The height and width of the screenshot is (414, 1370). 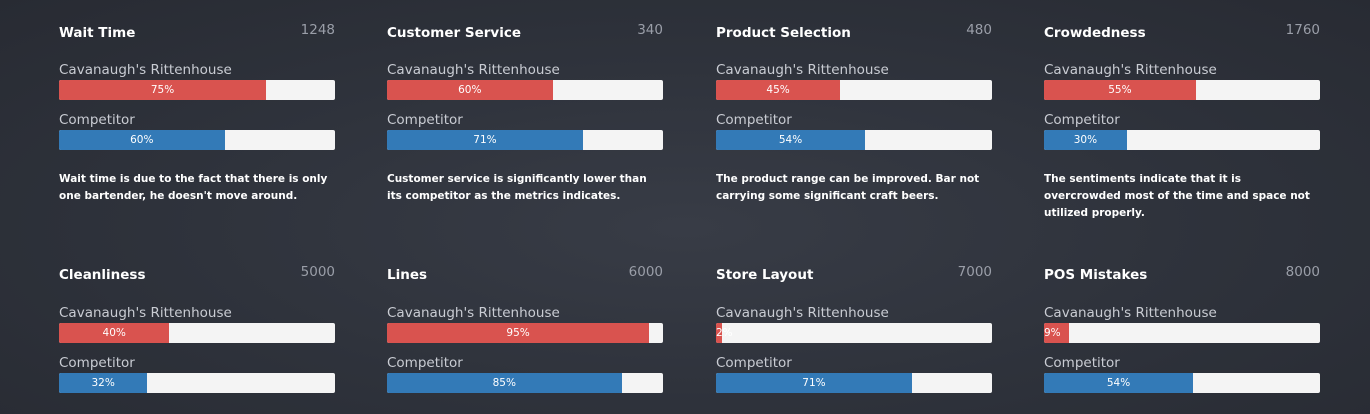 I want to click on ours-bar-fill: 40%, so click(x=114, y=333).